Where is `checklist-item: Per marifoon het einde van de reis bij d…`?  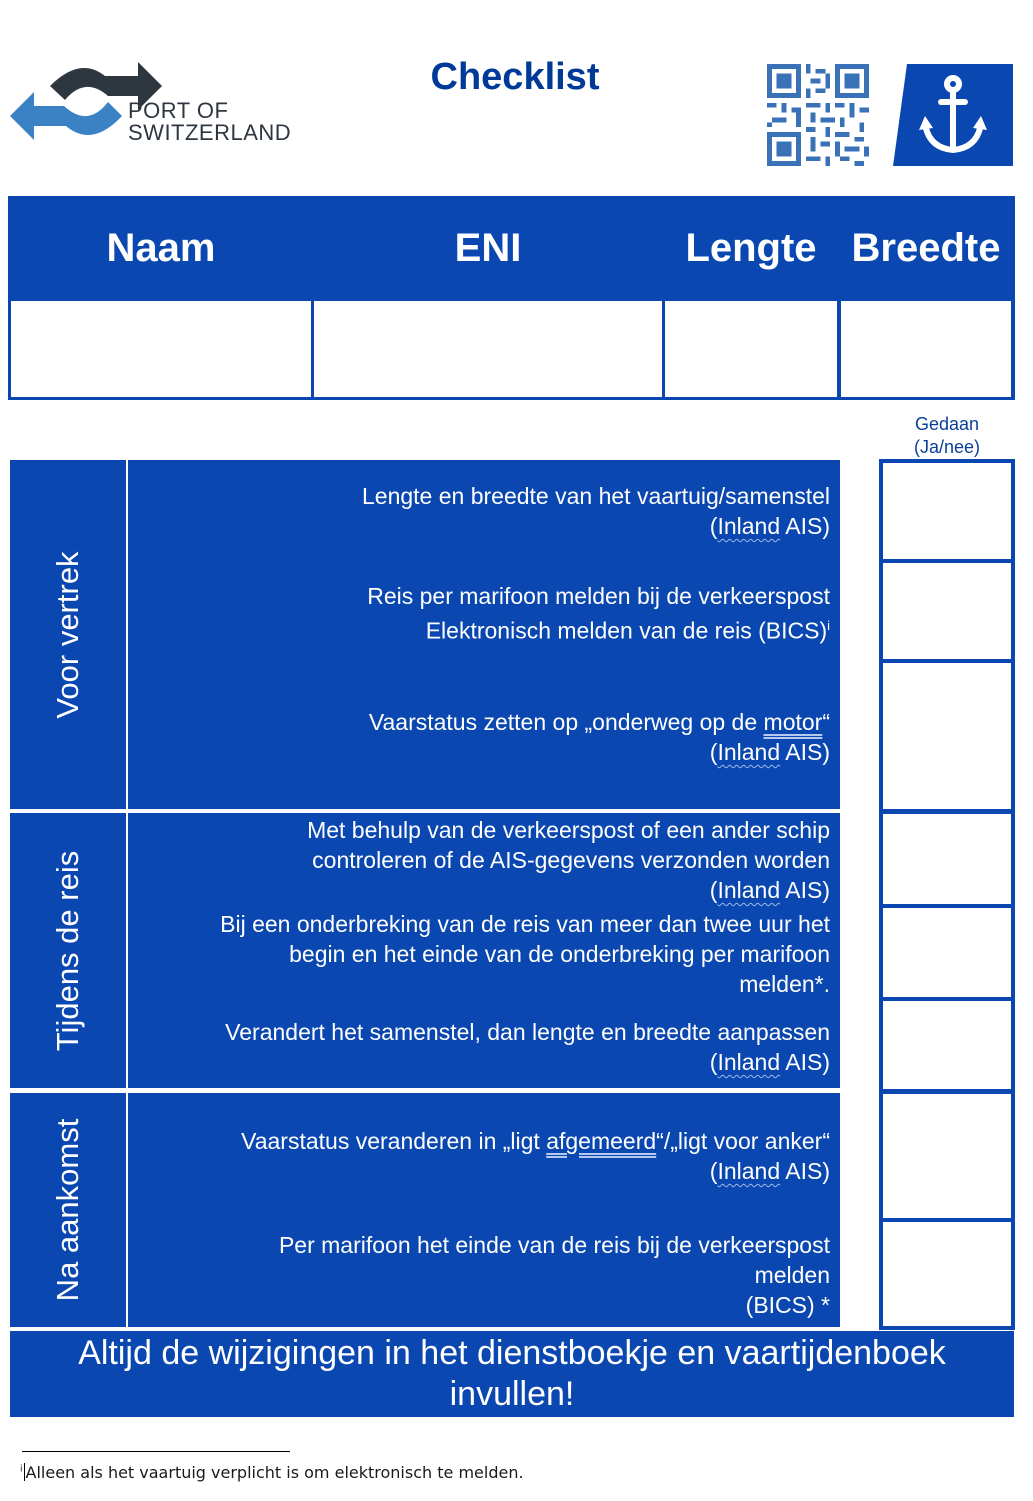
checklist-item: Per marifoon het einde van de reis bij d… is located at coordinates (554, 1275).